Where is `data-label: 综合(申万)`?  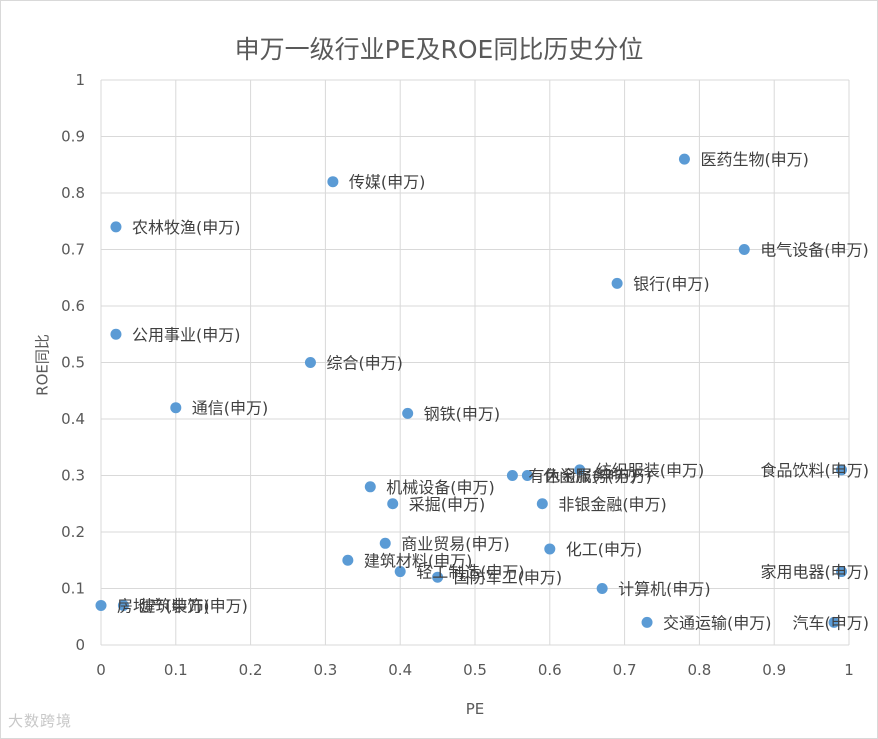
data-label: 综合(申万) is located at coordinates (364, 363).